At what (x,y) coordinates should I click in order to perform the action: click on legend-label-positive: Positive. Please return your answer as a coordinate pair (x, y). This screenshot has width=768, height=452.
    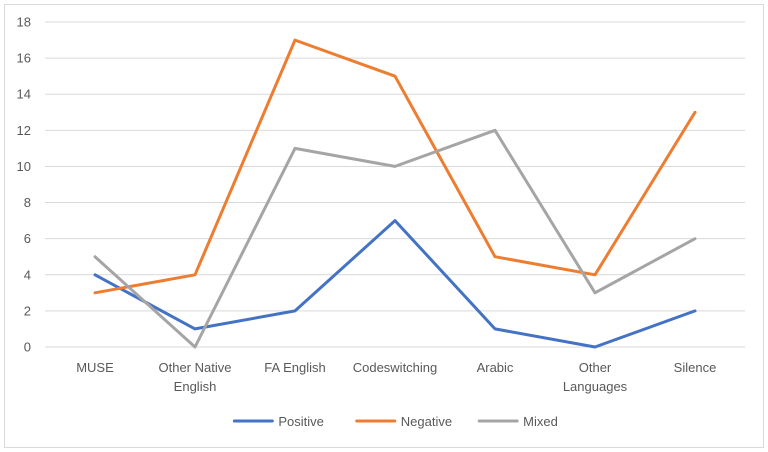
    Looking at the image, I should click on (301, 421).